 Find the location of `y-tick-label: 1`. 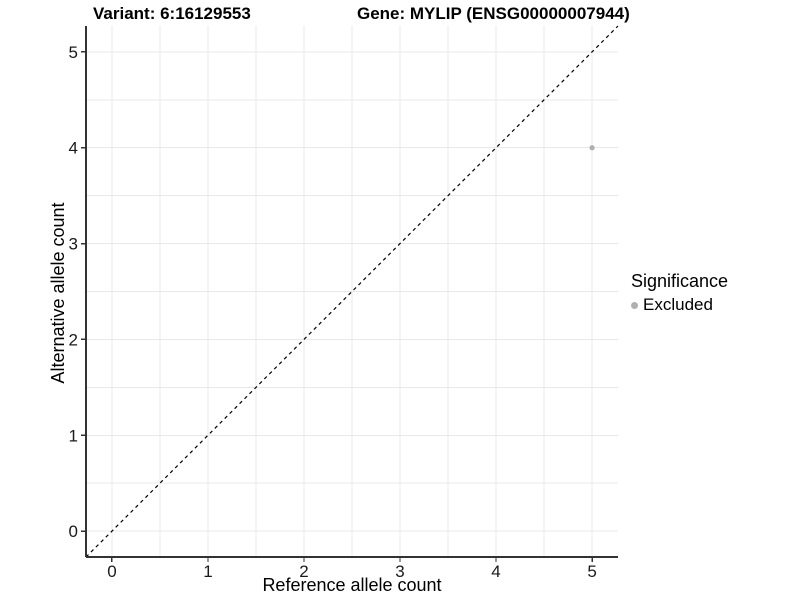

y-tick-label: 1 is located at coordinates (73, 435).